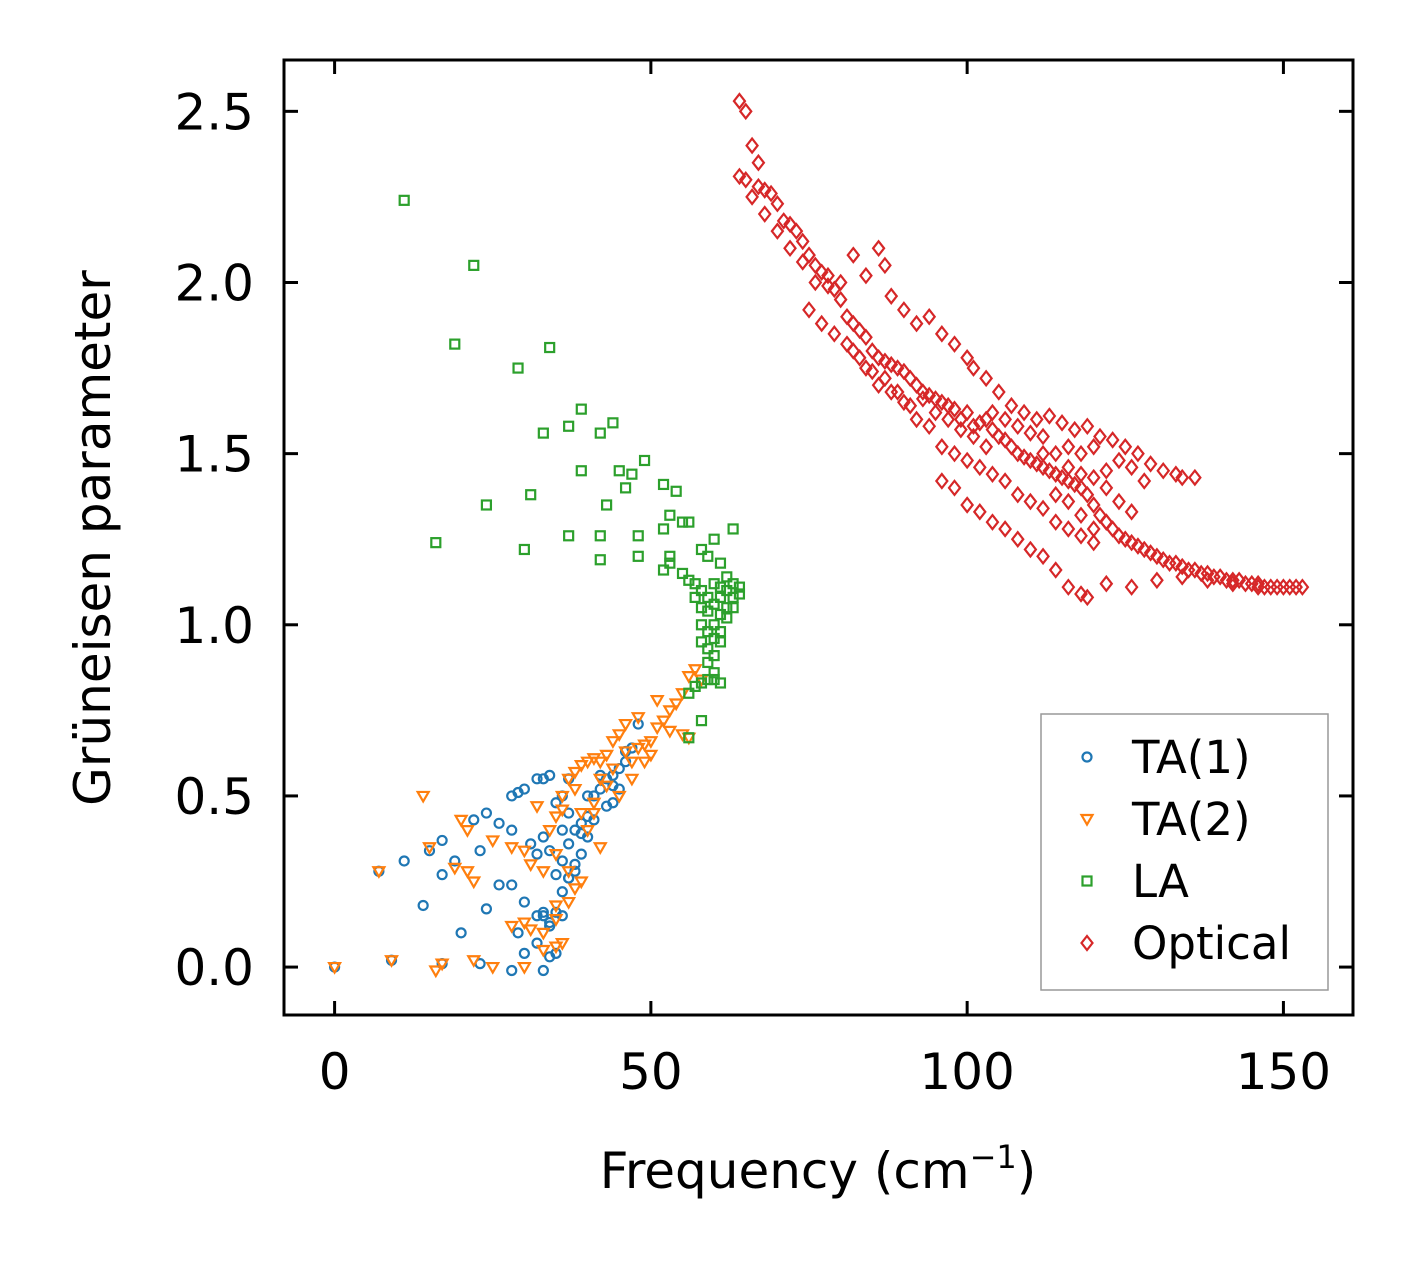  Describe the element at coordinates (214, 968) in the screenshot. I see `y-tick-label: 0.0` at that location.